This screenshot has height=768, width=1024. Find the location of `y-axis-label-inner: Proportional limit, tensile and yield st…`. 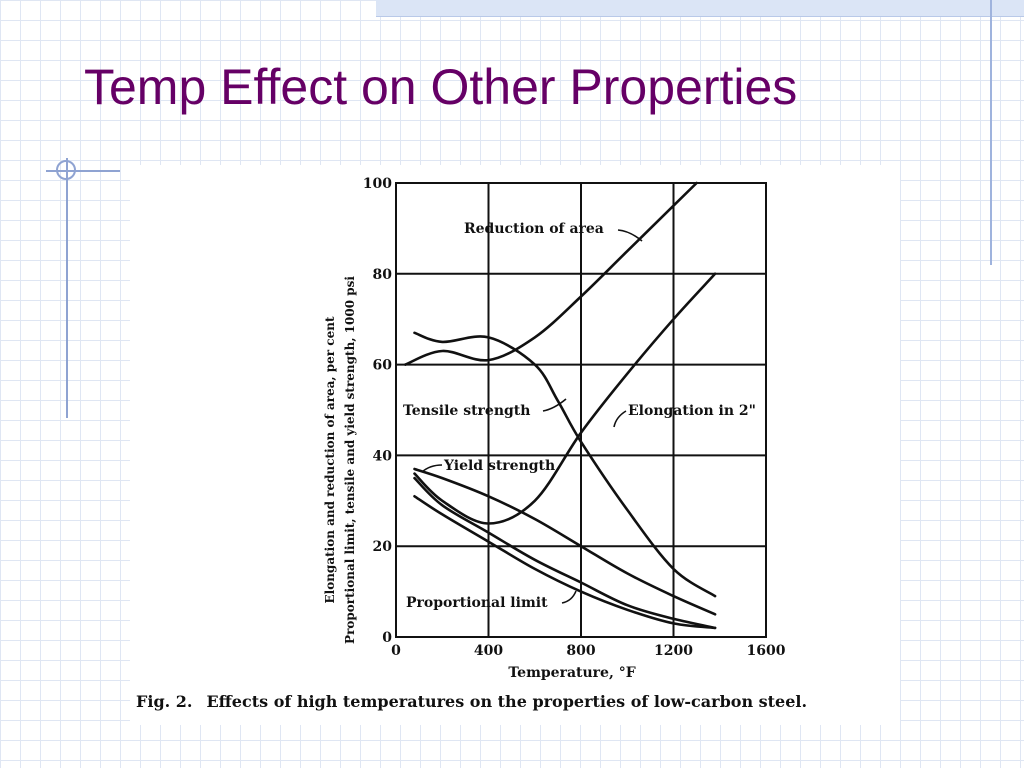

y-axis-label-inner: Proportional limit, tensile and yield st… is located at coordinates (350, 460).